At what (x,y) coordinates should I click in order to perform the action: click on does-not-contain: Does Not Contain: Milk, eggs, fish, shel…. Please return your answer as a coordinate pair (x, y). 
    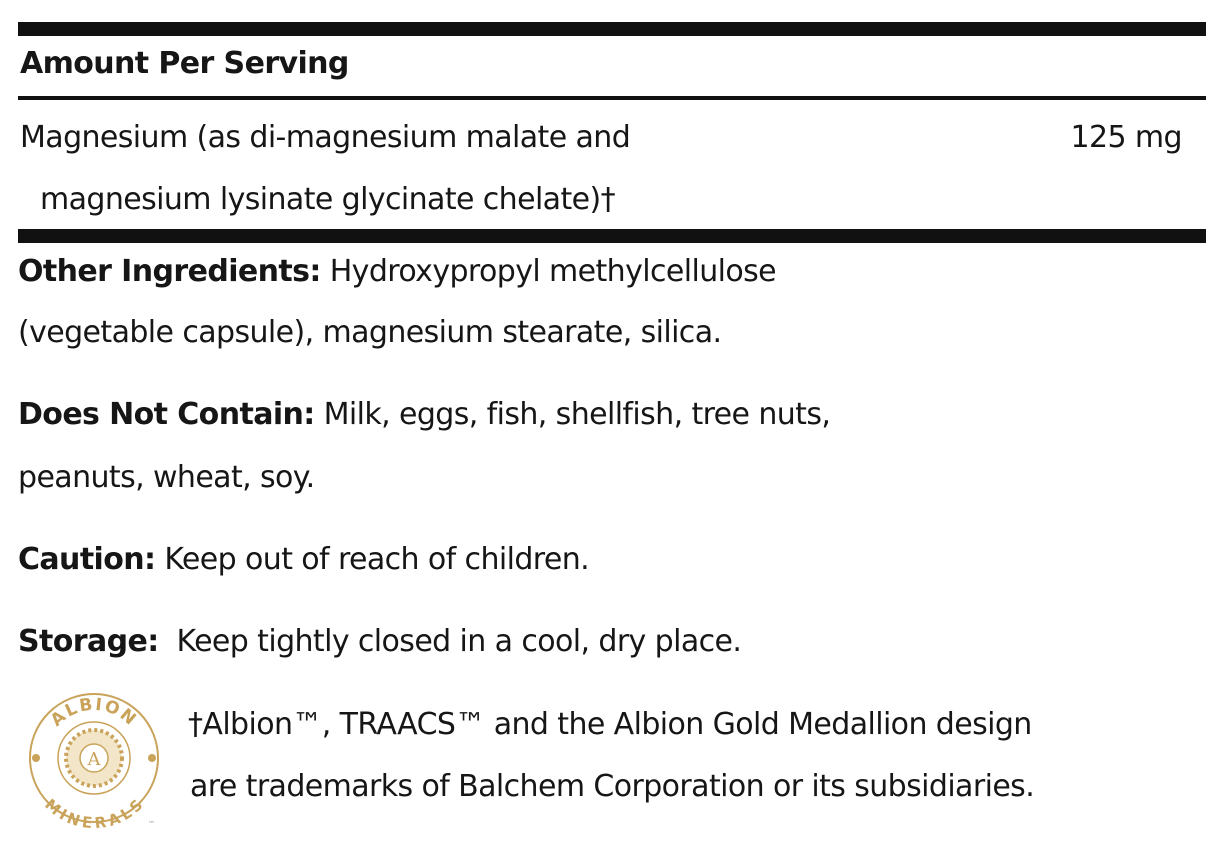
    Looking at the image, I should click on (424, 414).